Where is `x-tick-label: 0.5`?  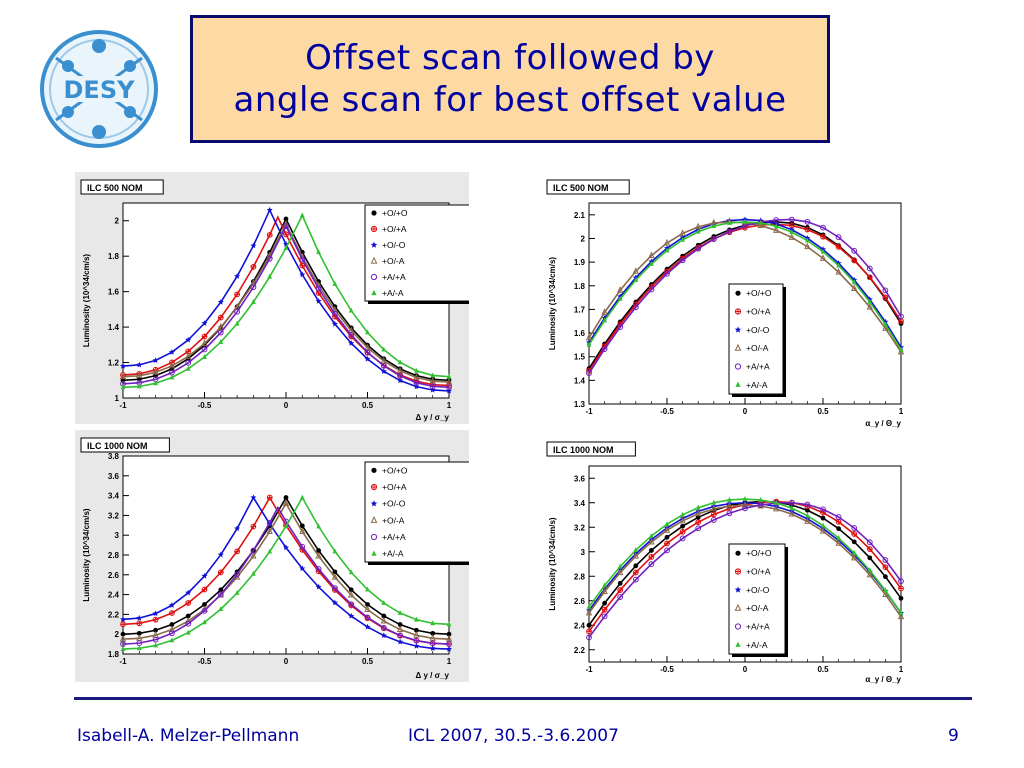 x-tick-label: 0.5 is located at coordinates (823, 669).